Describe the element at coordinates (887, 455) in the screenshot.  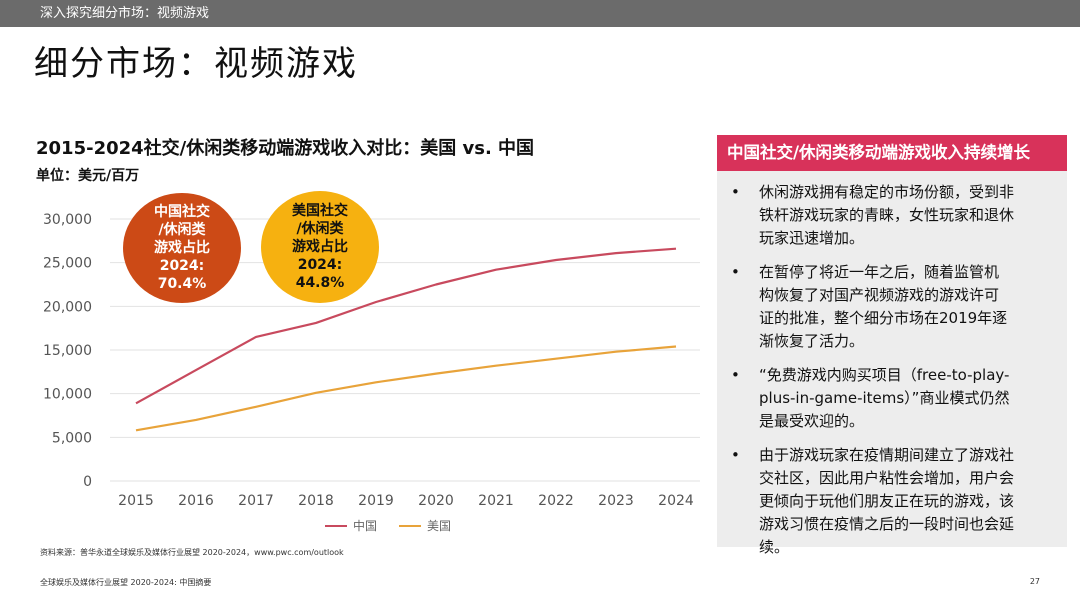
I see `bullet-line: 由于游戏玩家在疫情期间建立了游戏社` at that location.